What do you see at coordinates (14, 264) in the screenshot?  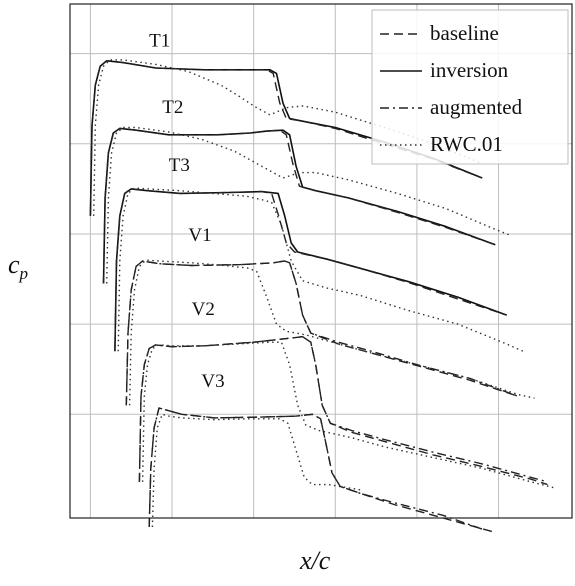 I see `y-axis-label-main: c` at bounding box center [14, 264].